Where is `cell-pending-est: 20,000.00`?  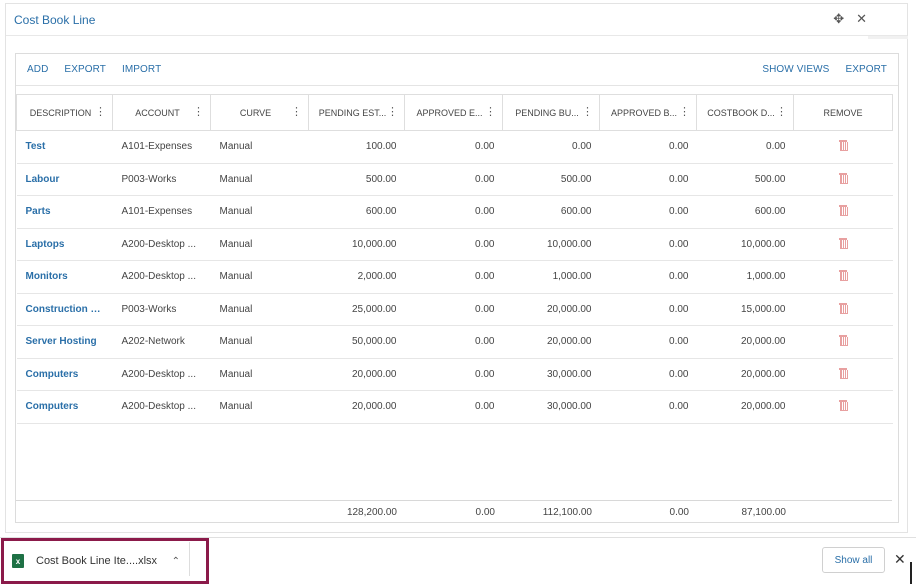
cell-pending-est: 20,000.00 is located at coordinates (356, 407).